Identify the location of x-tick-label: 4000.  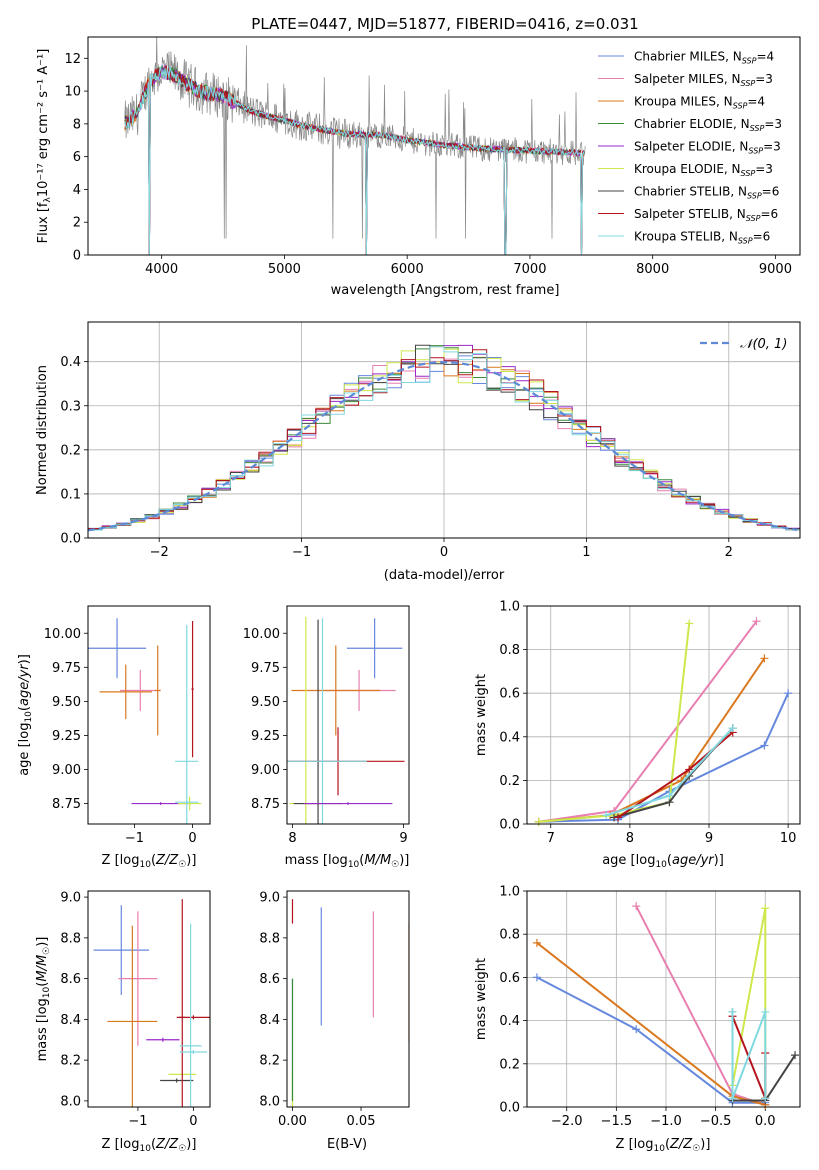
(161, 269).